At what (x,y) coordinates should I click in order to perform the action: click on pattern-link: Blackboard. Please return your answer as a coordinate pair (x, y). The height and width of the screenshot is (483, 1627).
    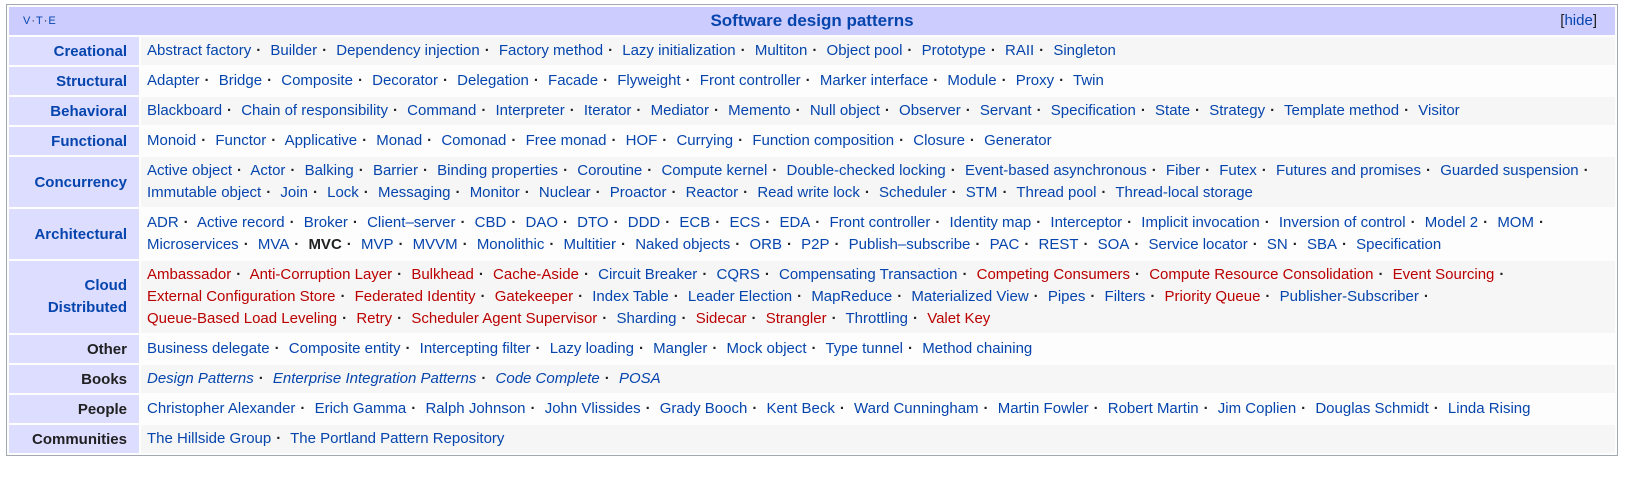
    Looking at the image, I should click on (185, 110).